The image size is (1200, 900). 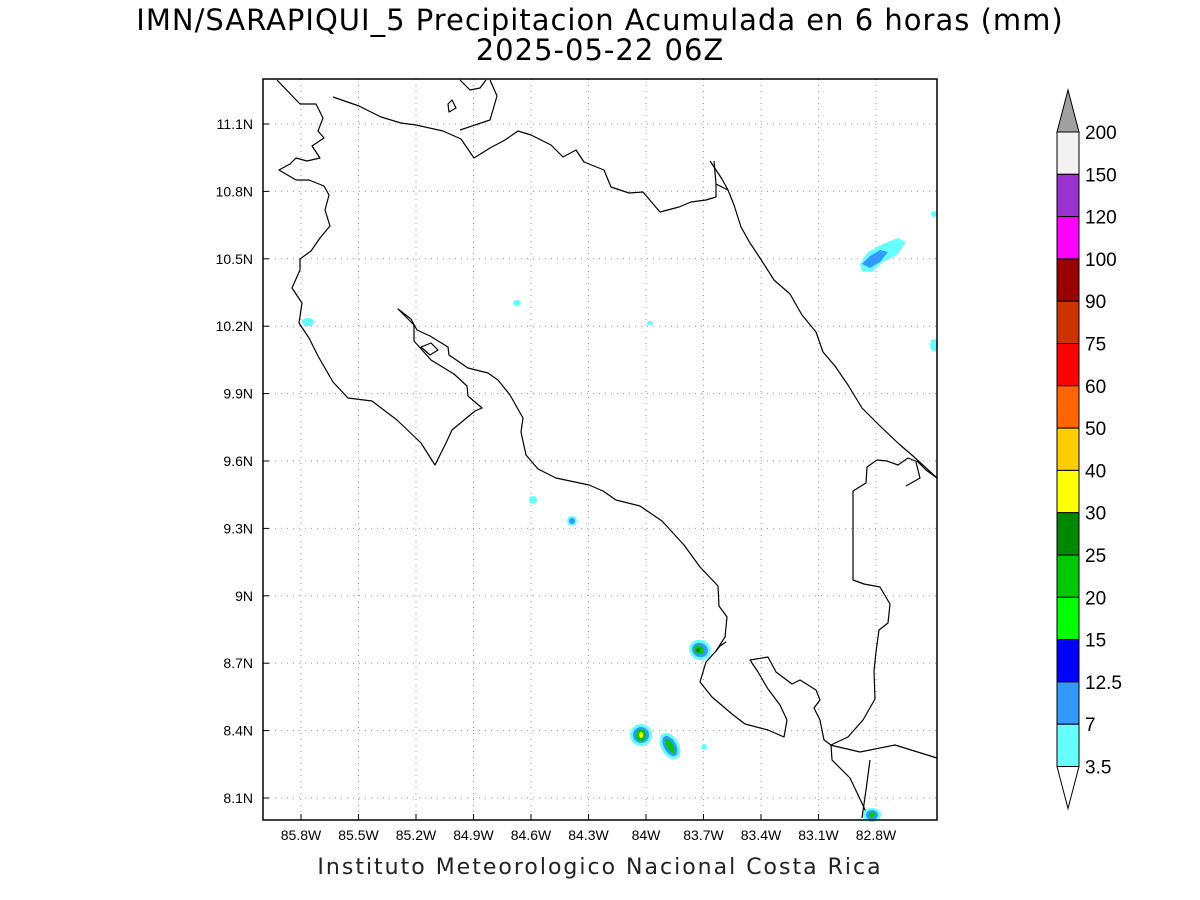 What do you see at coordinates (531, 835) in the screenshot?
I see `x-tick-label: 84.6W` at bounding box center [531, 835].